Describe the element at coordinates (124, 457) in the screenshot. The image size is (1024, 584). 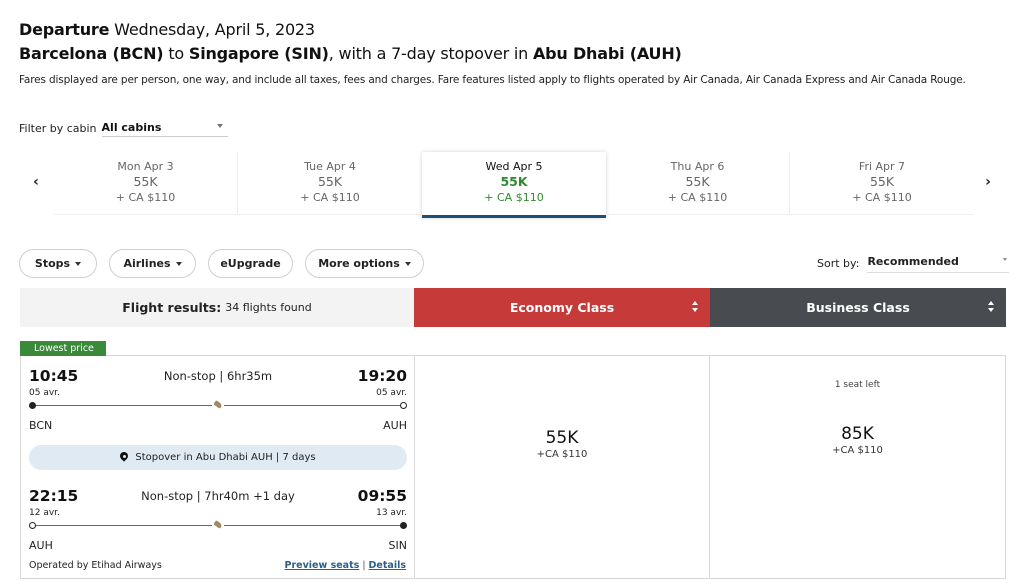
I see `location-pin-icon` at that location.